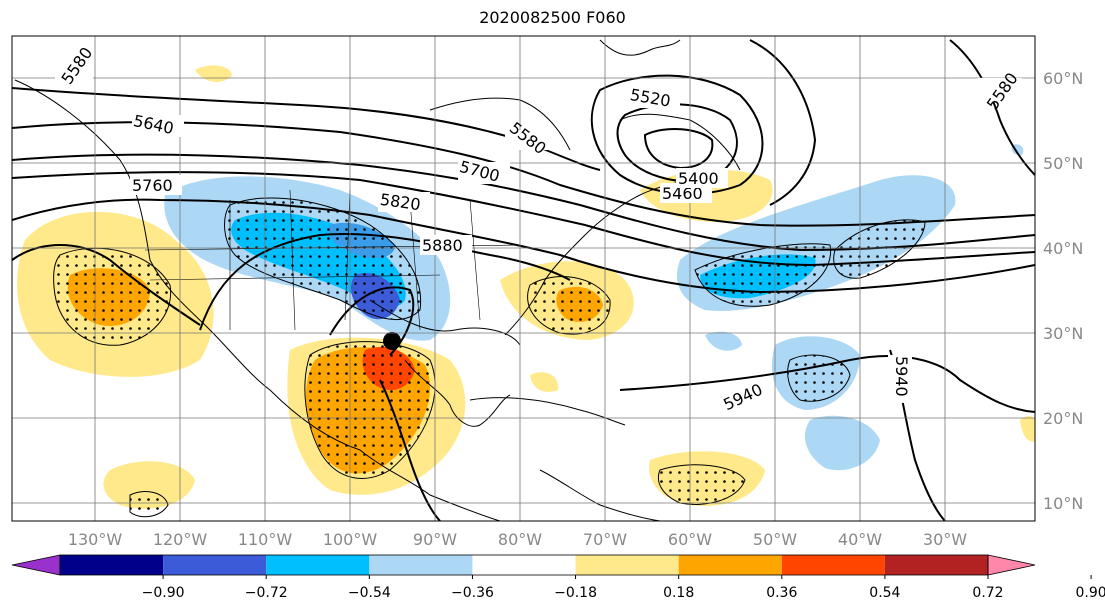 The image size is (1105, 613). I want to click on lat-label: 50°N, so click(1063, 163).